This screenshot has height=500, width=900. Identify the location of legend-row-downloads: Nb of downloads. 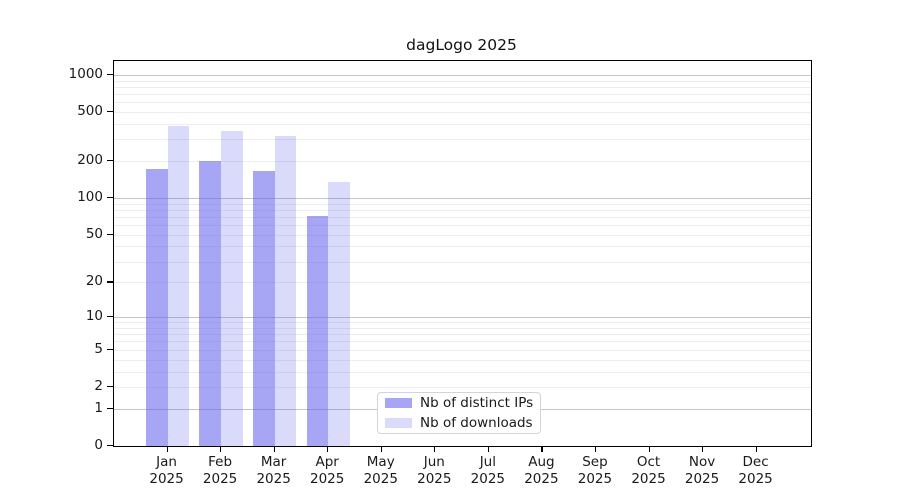
(462, 423).